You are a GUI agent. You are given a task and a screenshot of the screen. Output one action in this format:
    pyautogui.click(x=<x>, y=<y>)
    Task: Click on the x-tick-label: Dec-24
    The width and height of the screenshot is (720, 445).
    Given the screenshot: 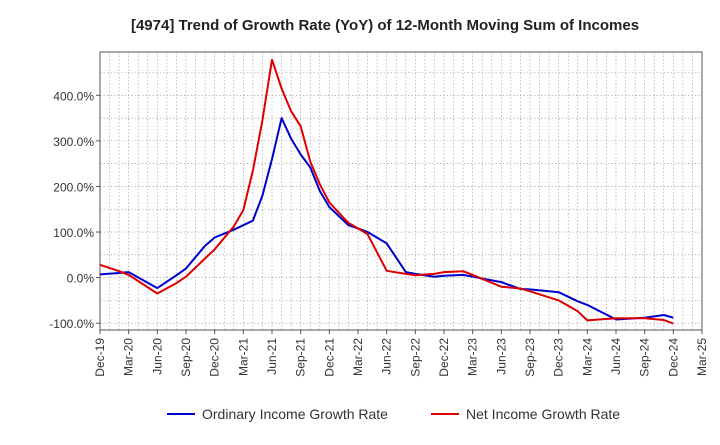 What is the action you would take?
    pyautogui.click(x=673, y=357)
    